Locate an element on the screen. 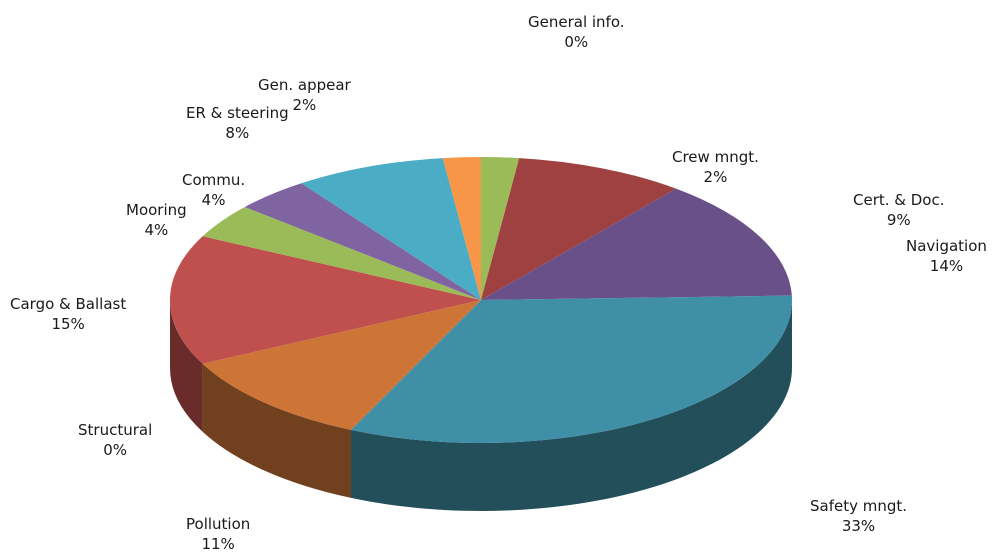 The height and width of the screenshot is (554, 1000). category-name: Commu. is located at coordinates (214, 180).